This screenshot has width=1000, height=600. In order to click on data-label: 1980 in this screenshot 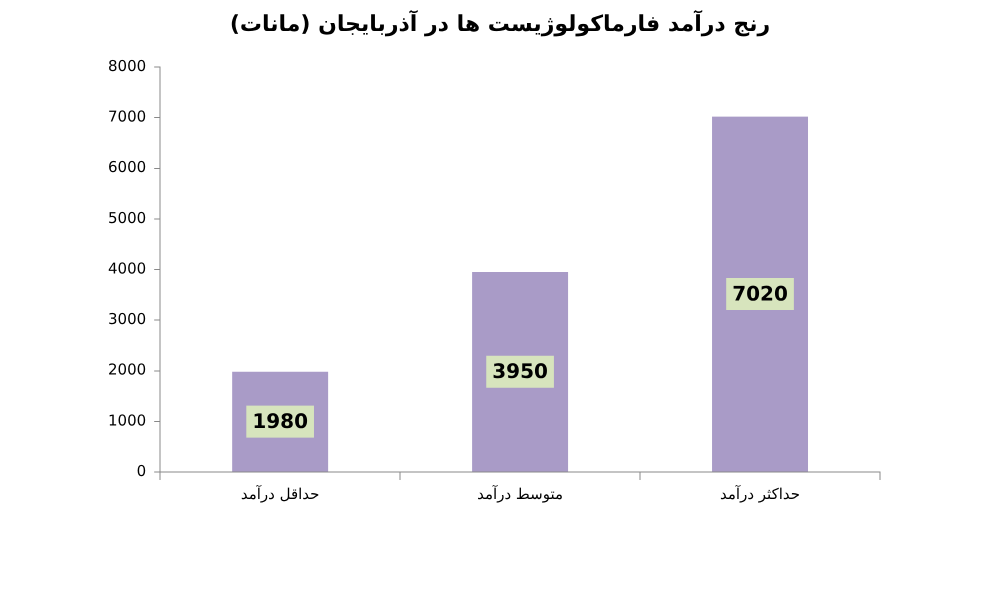, I will do `click(280, 420)`.